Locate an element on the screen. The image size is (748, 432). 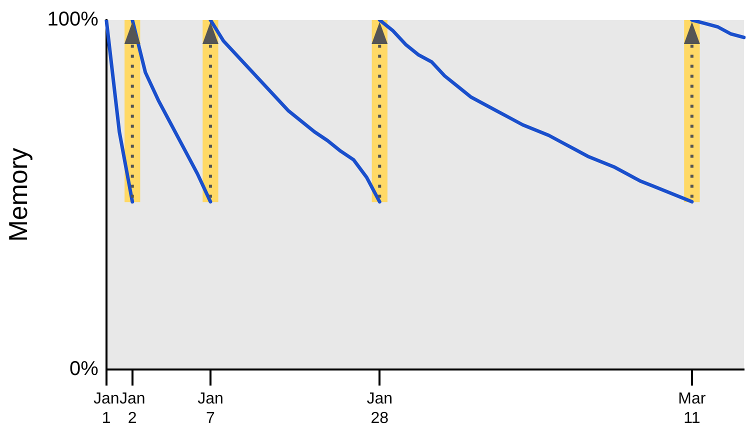
x-tick-label: Jan 7 is located at coordinates (211, 408).